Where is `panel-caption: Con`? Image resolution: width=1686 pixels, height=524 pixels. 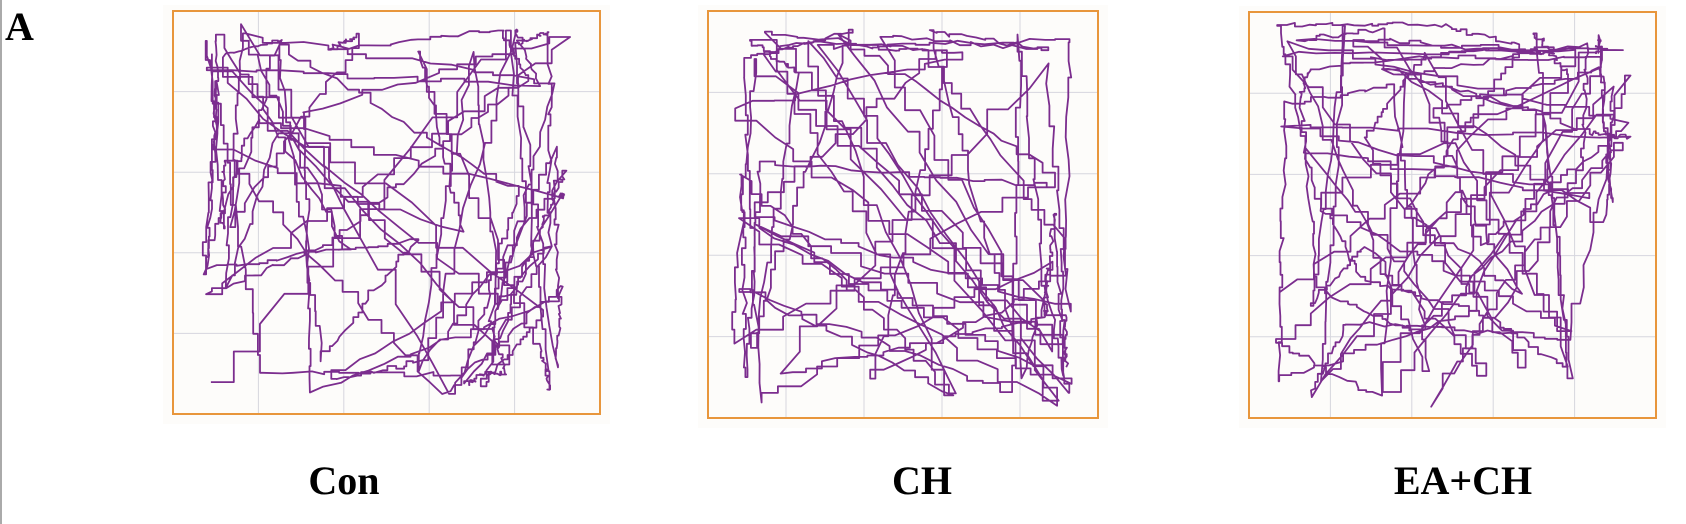 panel-caption: Con is located at coordinates (343, 480).